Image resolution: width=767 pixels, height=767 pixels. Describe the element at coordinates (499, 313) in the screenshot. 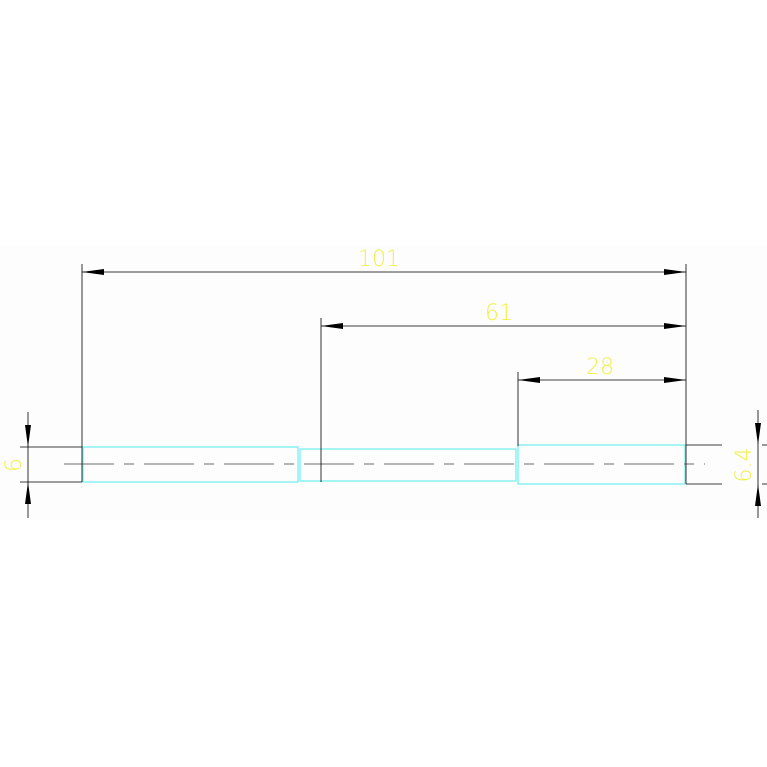

I see `dim-text-middle: 61` at that location.